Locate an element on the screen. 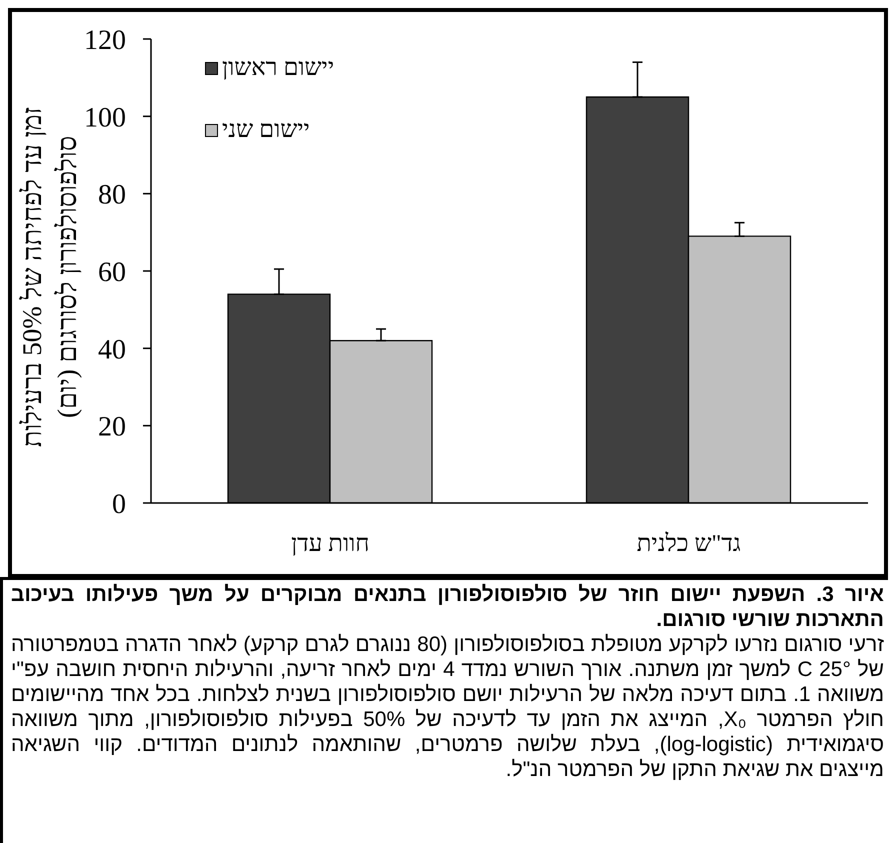 This screenshot has height=843, width=890. y-axis-title: זמן עד לפחיתה של 50% ברעילות סולפוסולפורון לסורגום (יום) is located at coordinates (49, 277).